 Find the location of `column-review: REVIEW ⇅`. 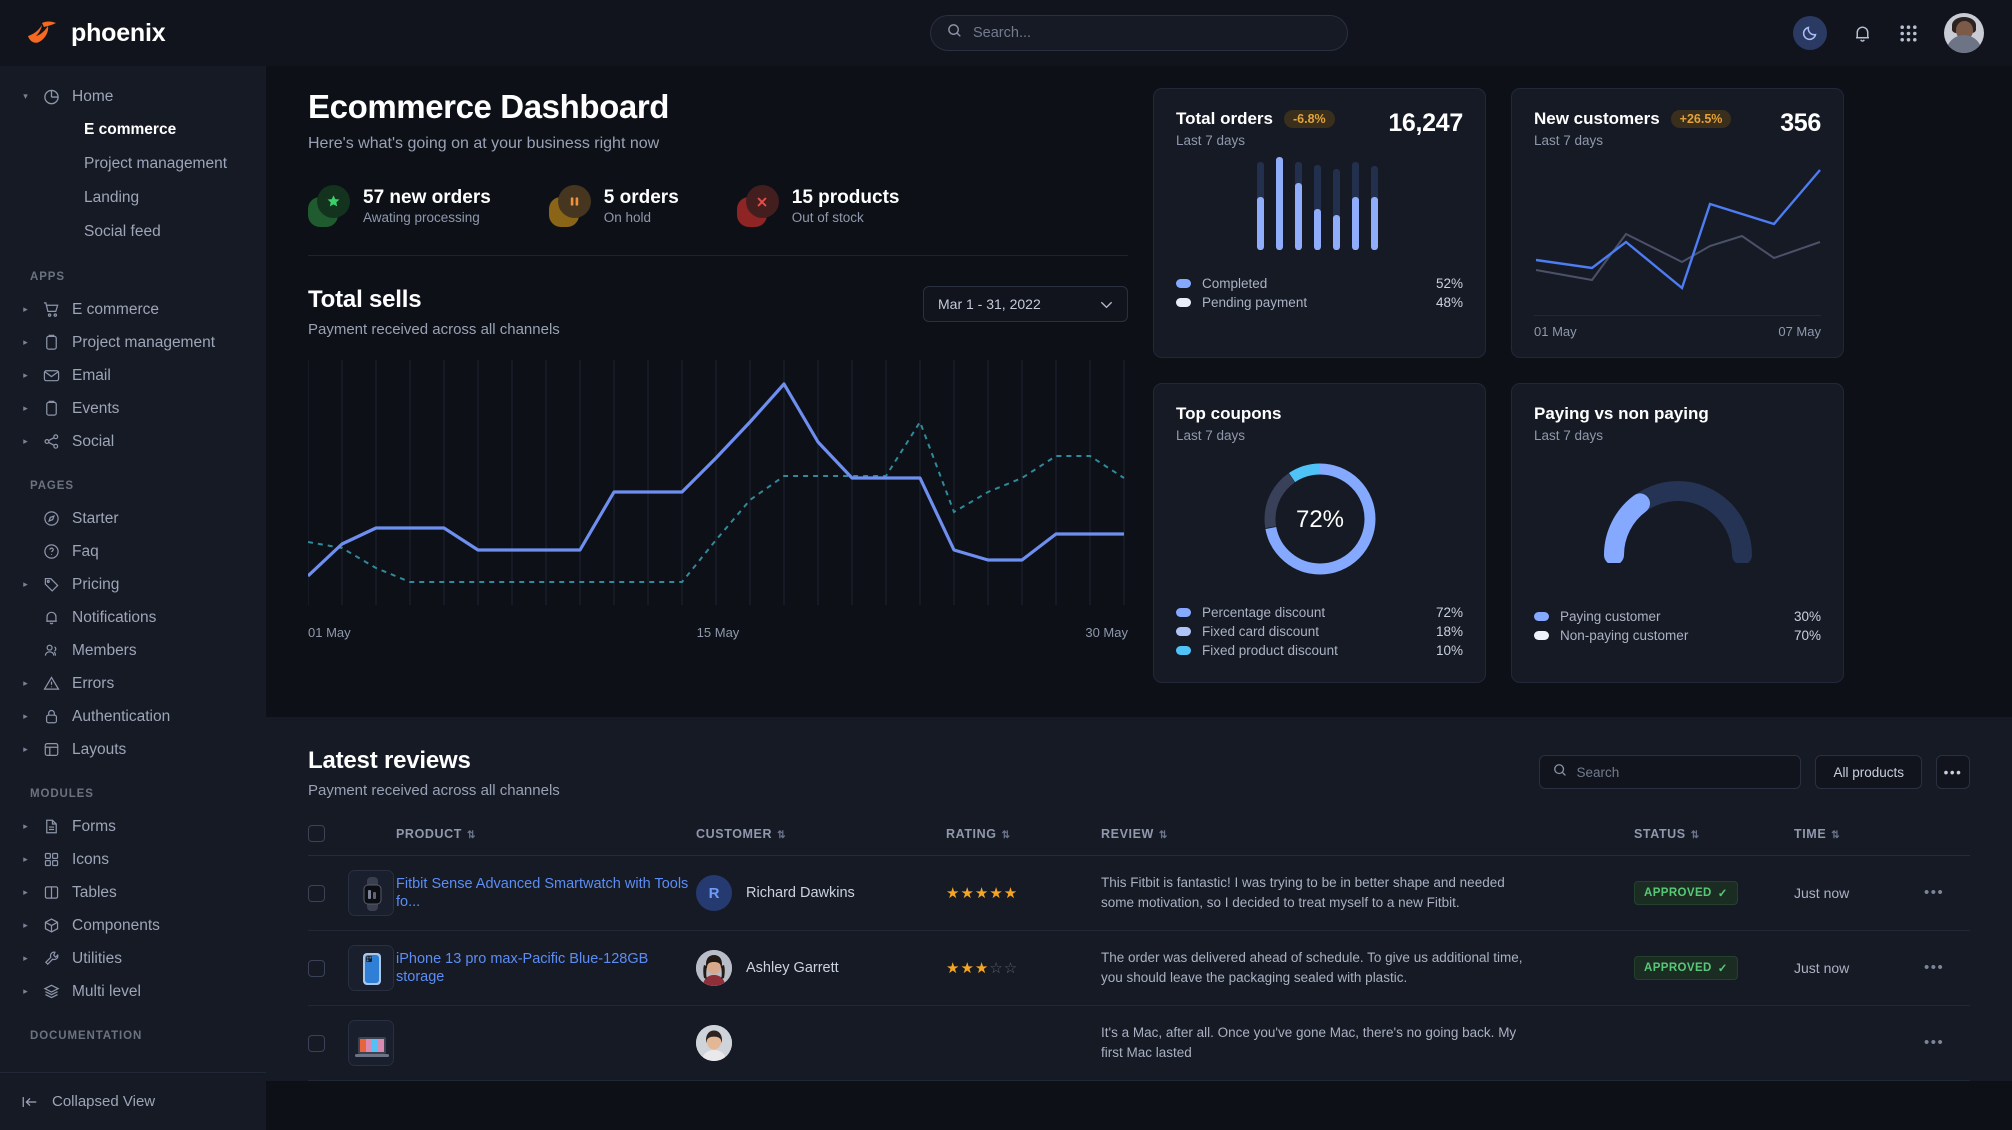

column-review: REVIEW ⇅ is located at coordinates (1367, 840).